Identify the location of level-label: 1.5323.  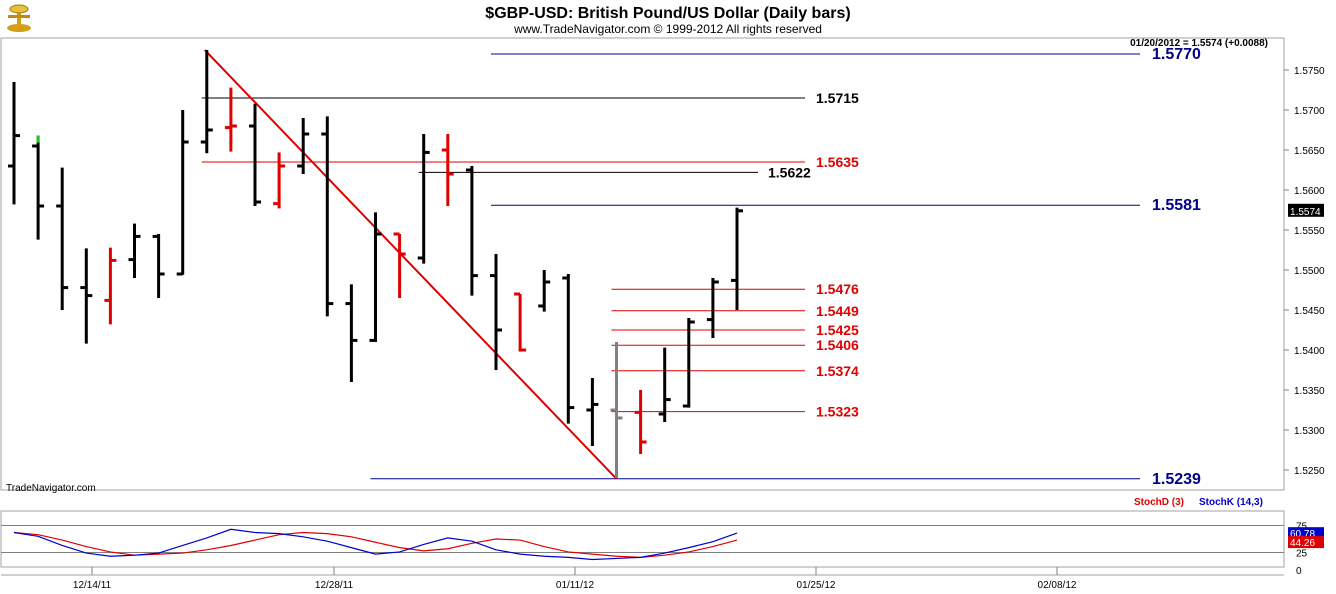
(837, 412).